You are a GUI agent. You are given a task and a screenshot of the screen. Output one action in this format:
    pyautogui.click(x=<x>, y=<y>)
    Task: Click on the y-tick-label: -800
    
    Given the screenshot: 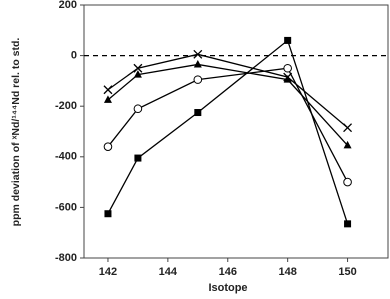 What is the action you would take?
    pyautogui.click(x=66, y=258)
    